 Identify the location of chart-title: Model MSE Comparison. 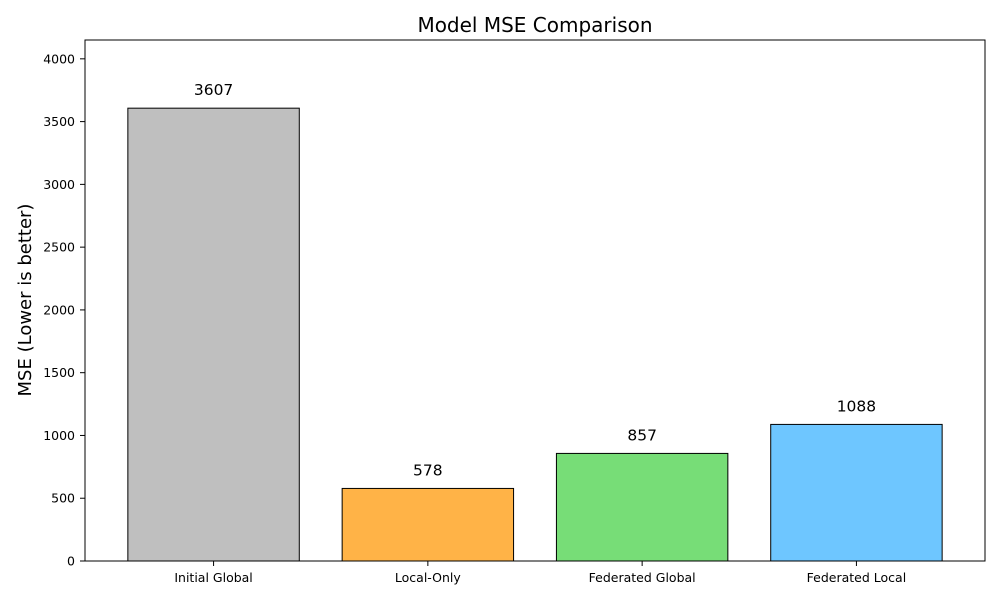
(534, 25).